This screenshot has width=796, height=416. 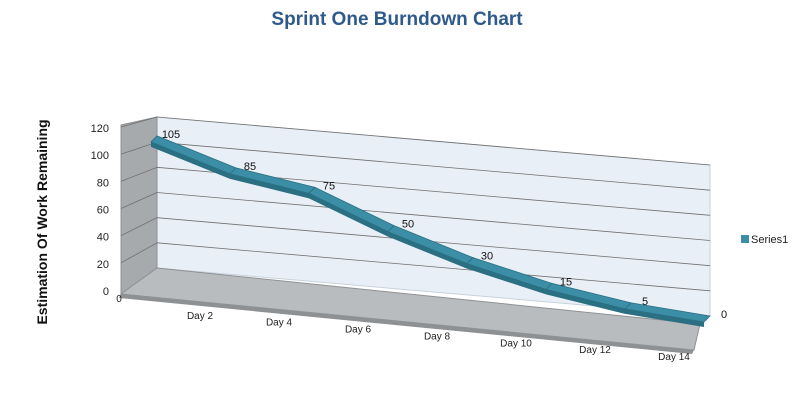 I want to click on data-label: 50, so click(x=408, y=225).